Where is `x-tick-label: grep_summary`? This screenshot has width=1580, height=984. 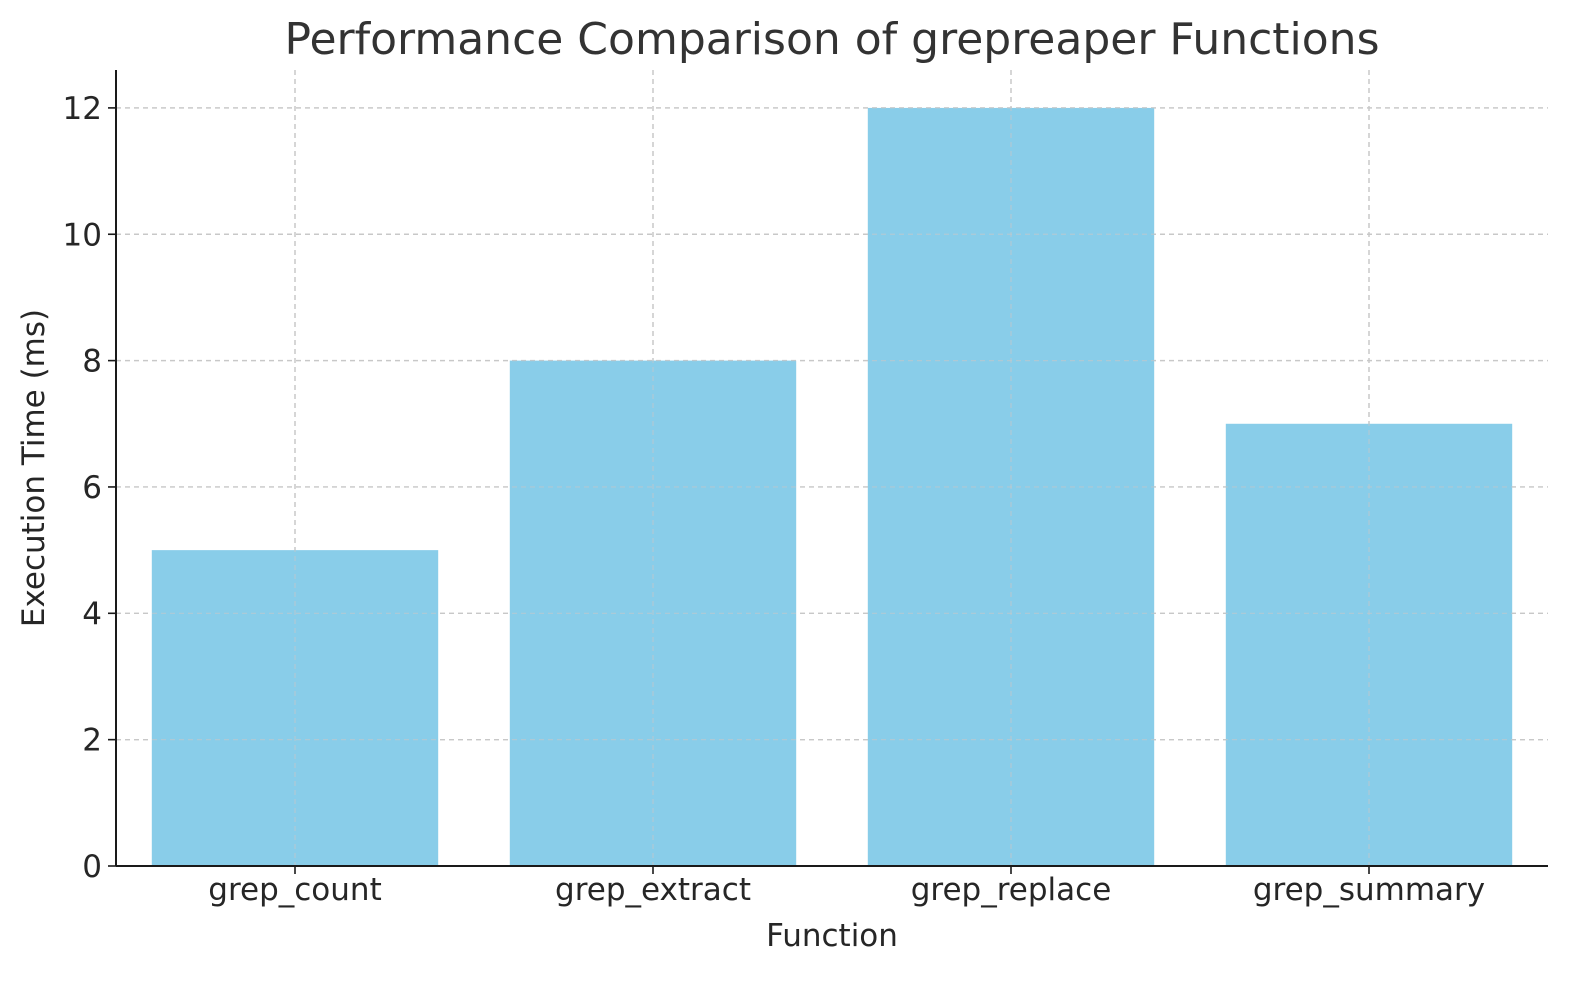 x-tick-label: grep_summary is located at coordinates (1369, 890).